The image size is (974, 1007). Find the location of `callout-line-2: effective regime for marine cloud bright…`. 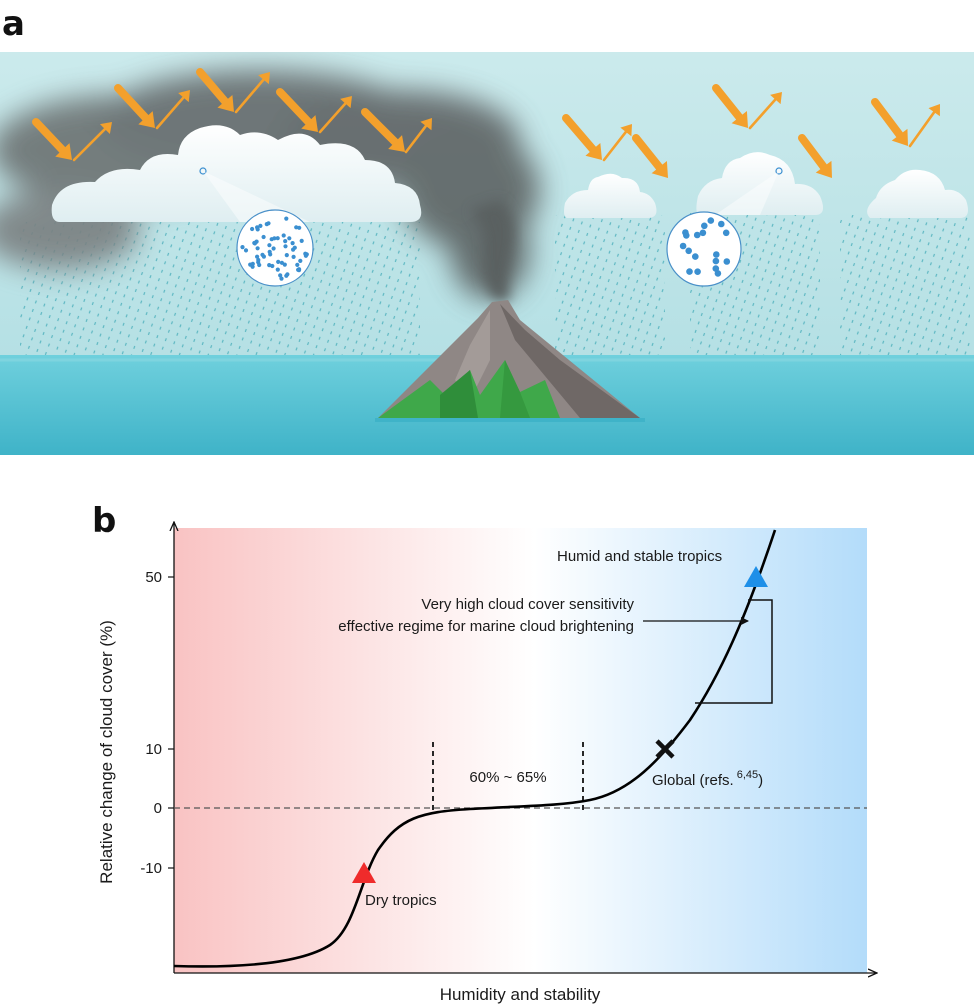

callout-line-2: effective regime for marine cloud bright… is located at coordinates (486, 626).